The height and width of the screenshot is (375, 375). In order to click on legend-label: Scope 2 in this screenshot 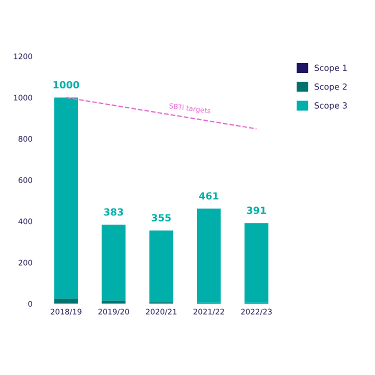, I will do `click(330, 87)`.